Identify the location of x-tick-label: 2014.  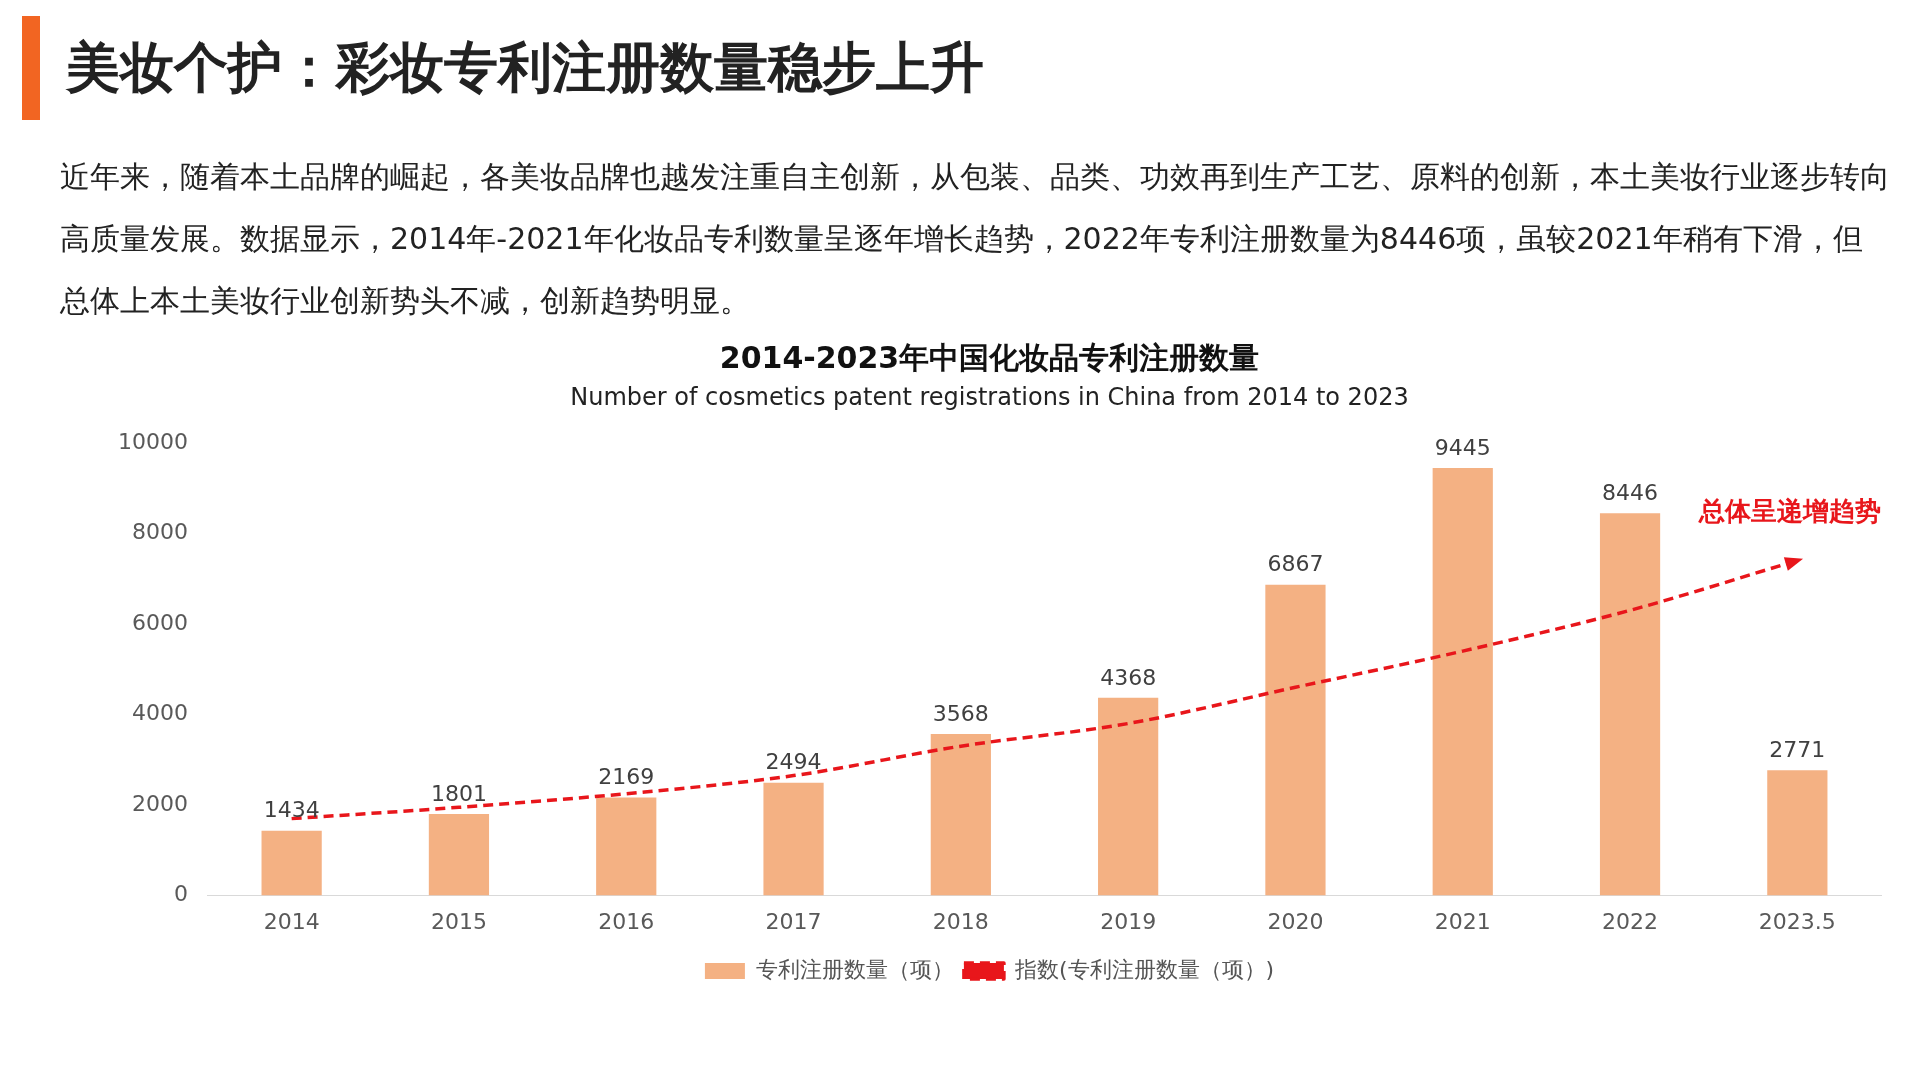
(291, 921).